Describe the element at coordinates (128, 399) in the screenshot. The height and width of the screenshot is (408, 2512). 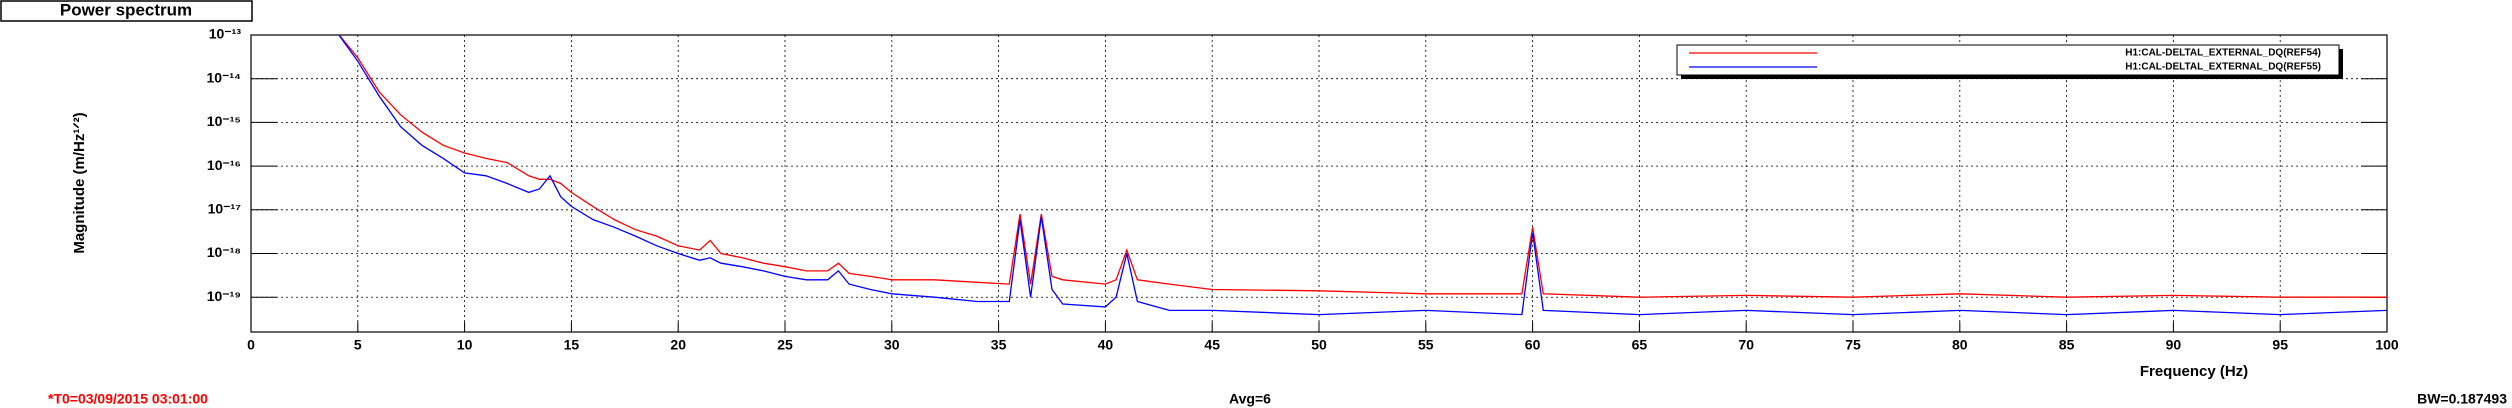
I see `footer-t0: *T0=03/09/2015 03:01:00` at that location.